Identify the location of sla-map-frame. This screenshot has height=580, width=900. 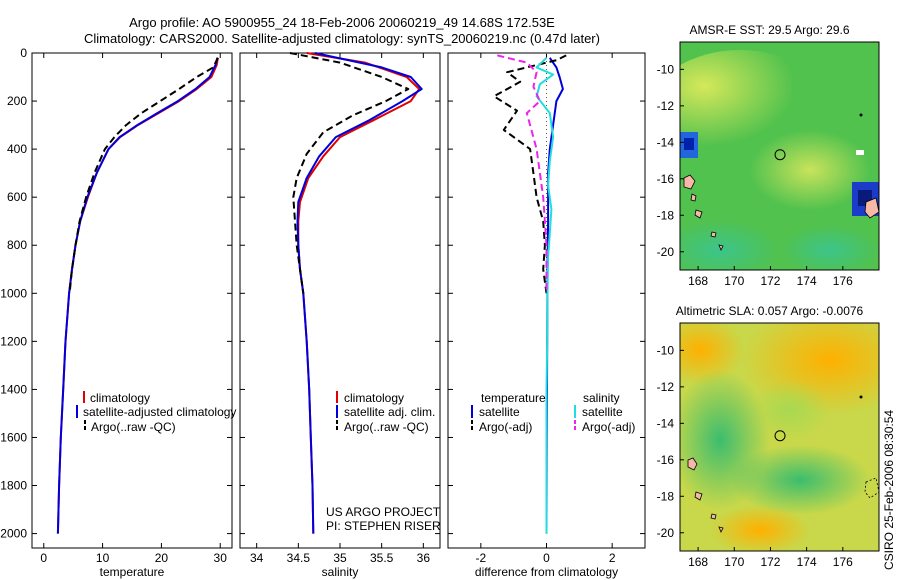
(779, 437).